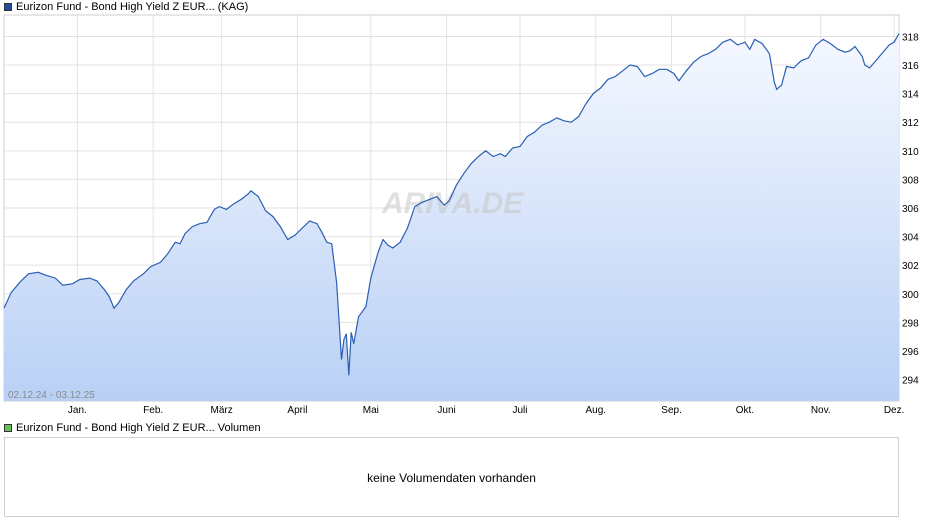 The image size is (940, 526). I want to click on x-tick-label: Okt., so click(745, 410).